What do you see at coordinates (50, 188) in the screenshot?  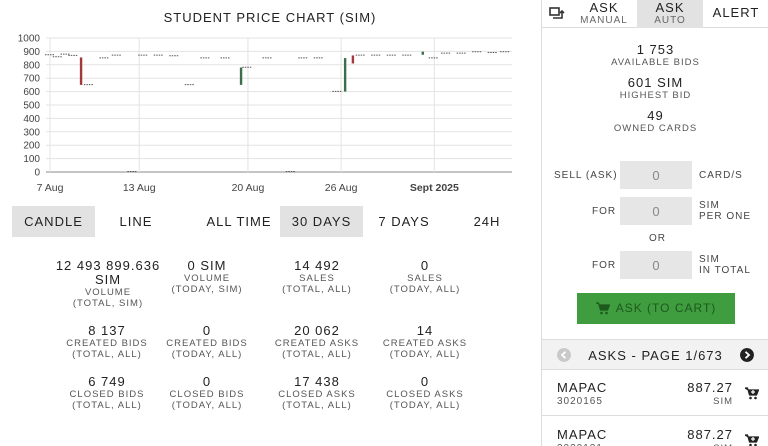 I see `x-tick-label: 7 Aug` at bounding box center [50, 188].